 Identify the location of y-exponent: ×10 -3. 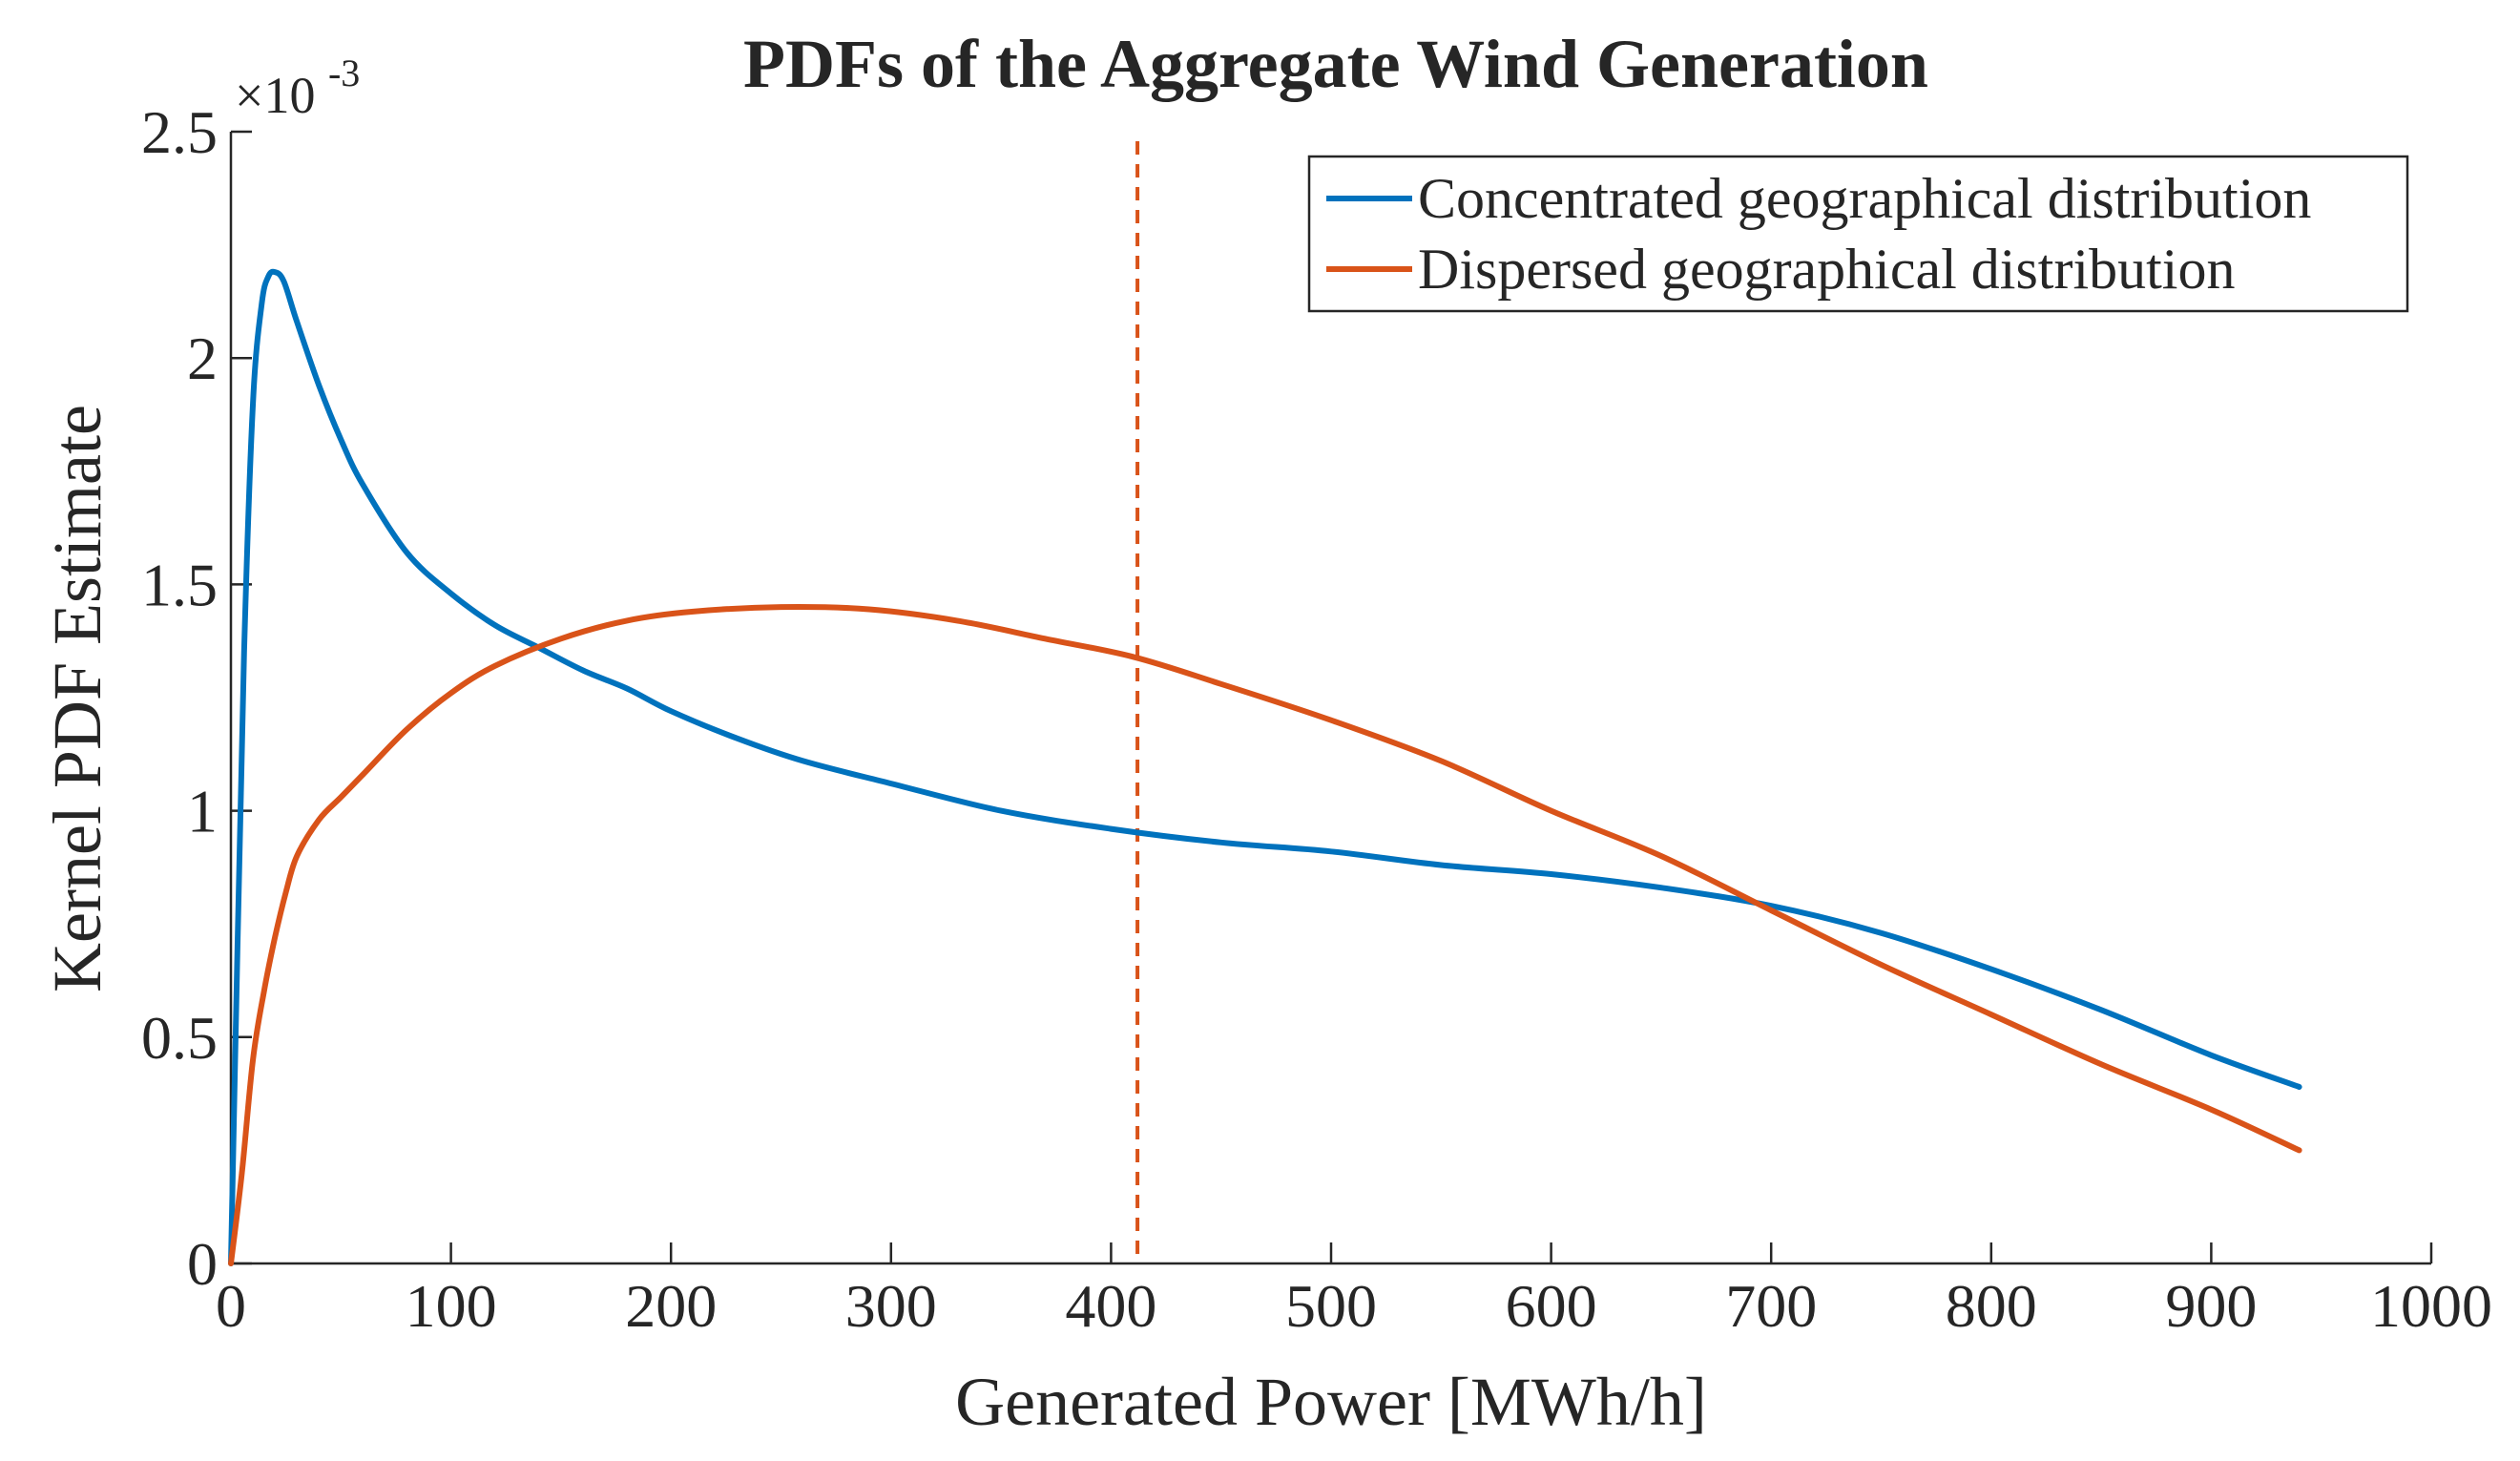
(297, 88).